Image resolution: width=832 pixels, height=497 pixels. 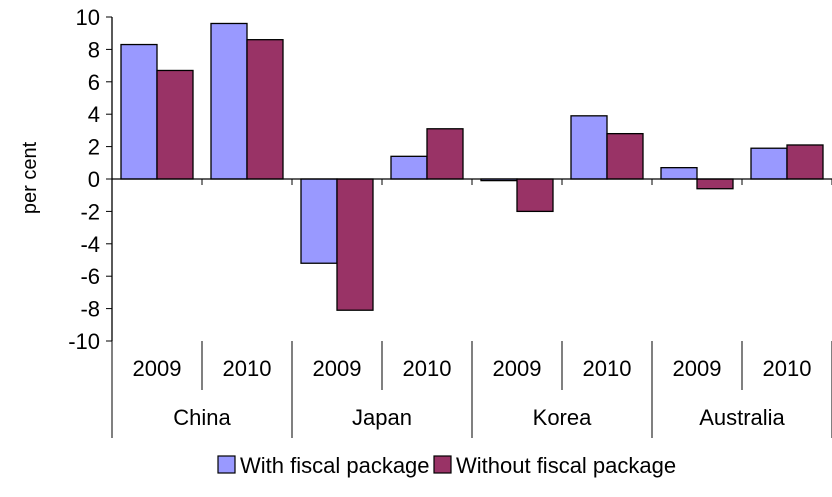 I want to click on x-group-label: China, so click(x=202, y=417).